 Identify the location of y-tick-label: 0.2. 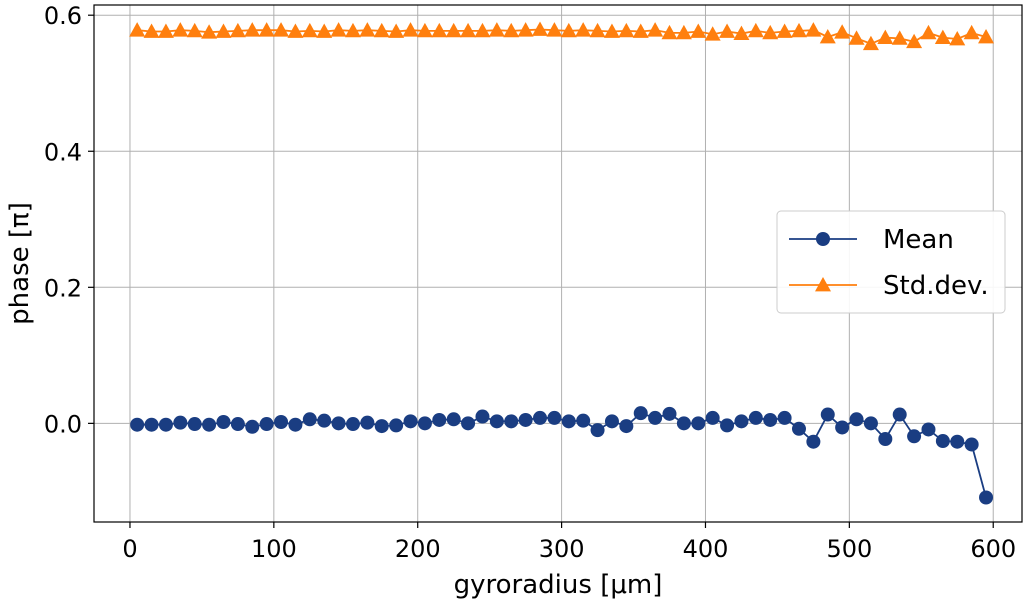
(63, 288).